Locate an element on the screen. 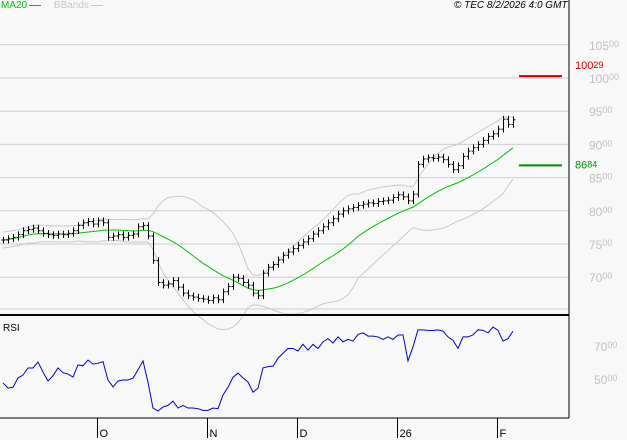  x-tick-label: F is located at coordinates (503, 434).